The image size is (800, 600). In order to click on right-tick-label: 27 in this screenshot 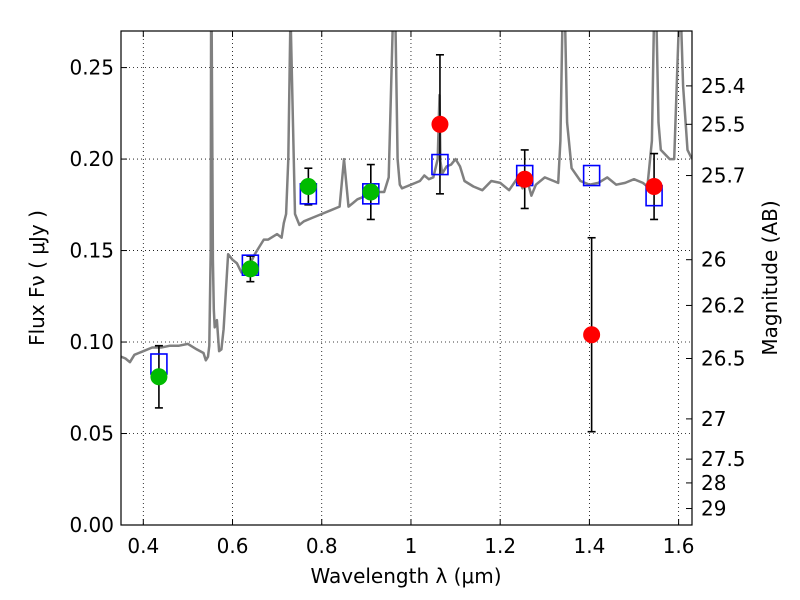, I will do `click(713, 419)`.